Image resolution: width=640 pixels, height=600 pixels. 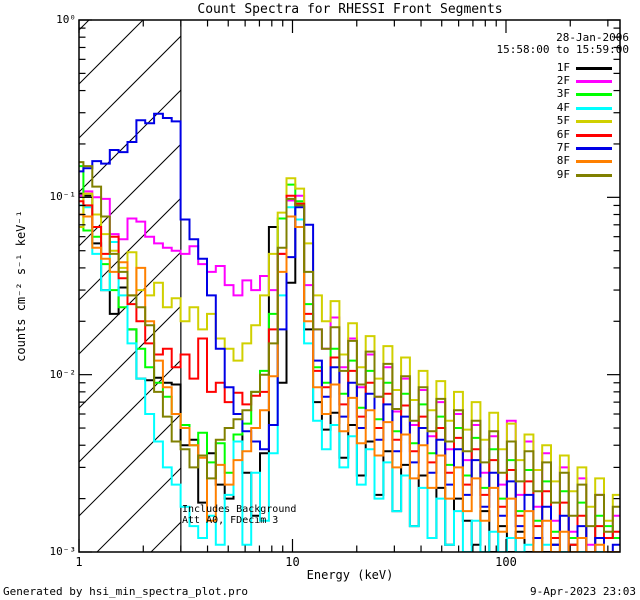 I want to click on legend-label: 6F, so click(x=563, y=134).